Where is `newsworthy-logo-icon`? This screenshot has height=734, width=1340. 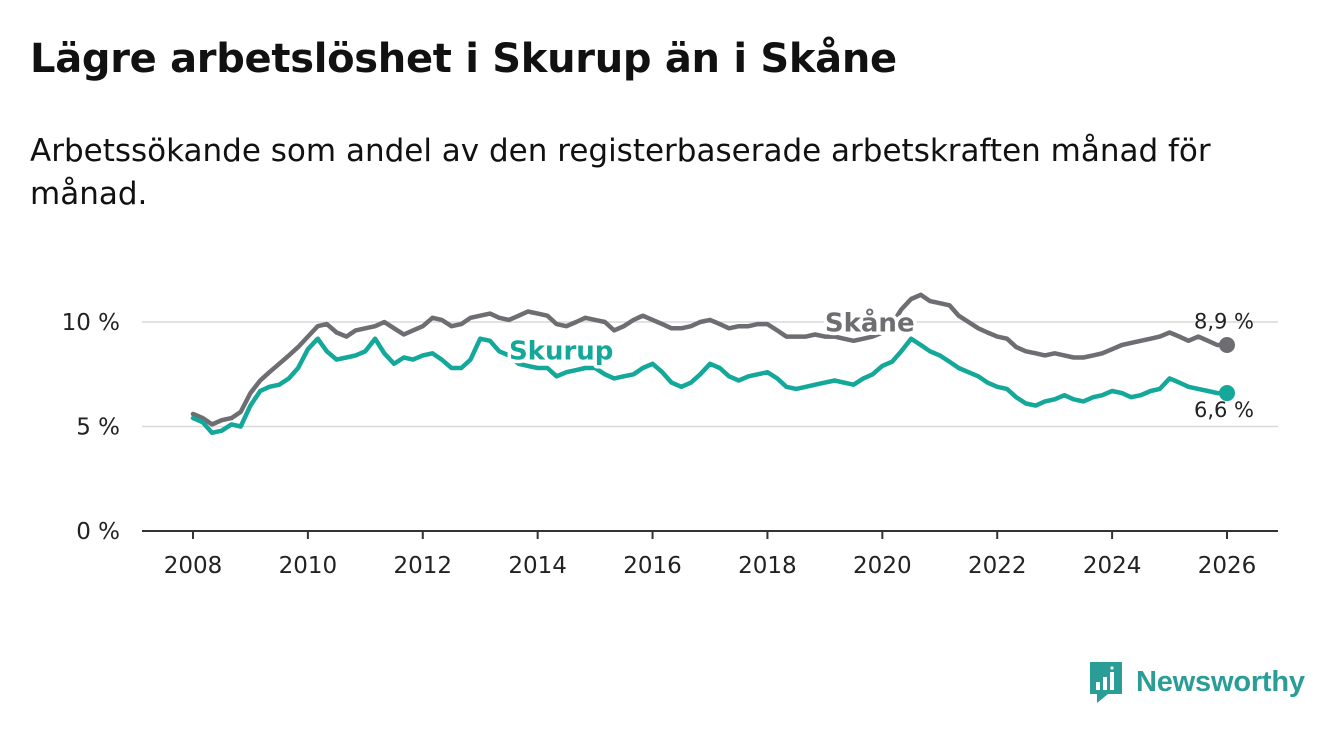 newsworthy-logo-icon is located at coordinates (1106, 682).